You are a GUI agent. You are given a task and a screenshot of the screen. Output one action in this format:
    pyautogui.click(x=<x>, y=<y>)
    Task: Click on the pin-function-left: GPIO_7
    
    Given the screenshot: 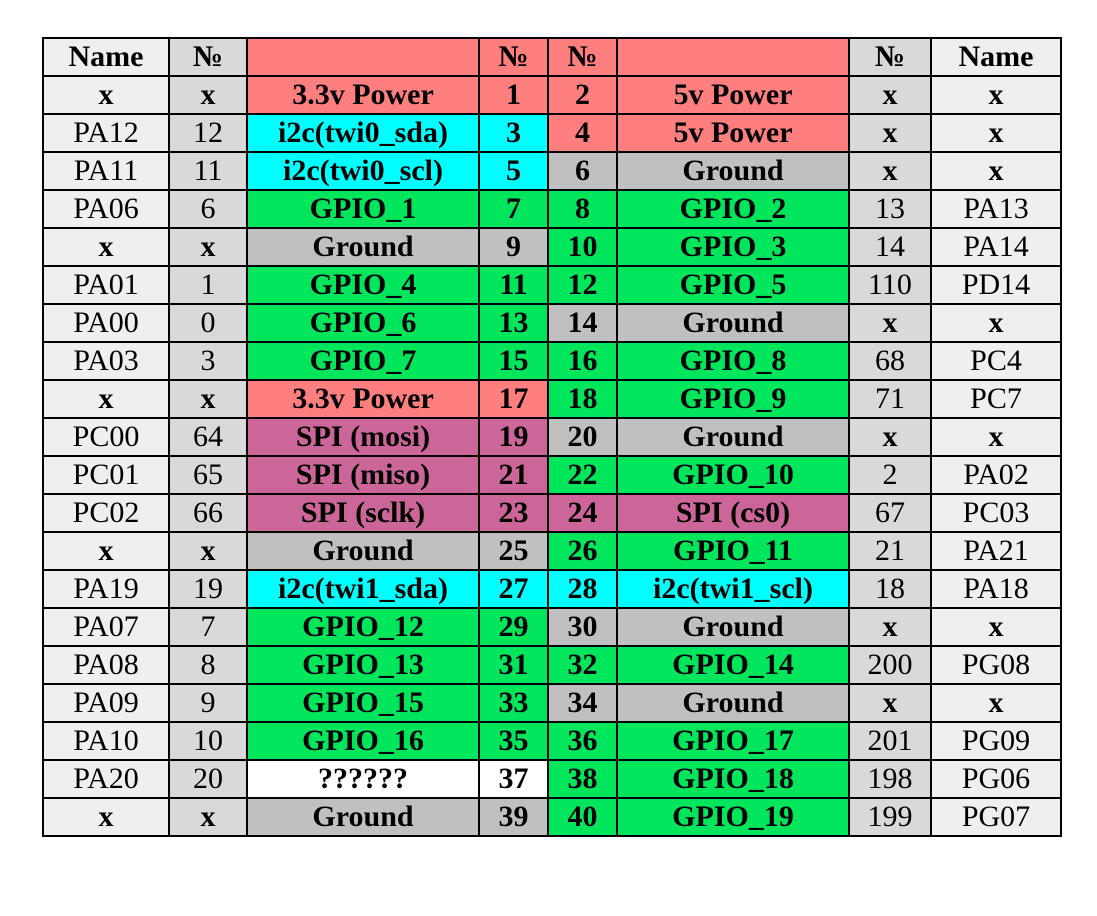 What is the action you would take?
    pyautogui.click(x=363, y=361)
    